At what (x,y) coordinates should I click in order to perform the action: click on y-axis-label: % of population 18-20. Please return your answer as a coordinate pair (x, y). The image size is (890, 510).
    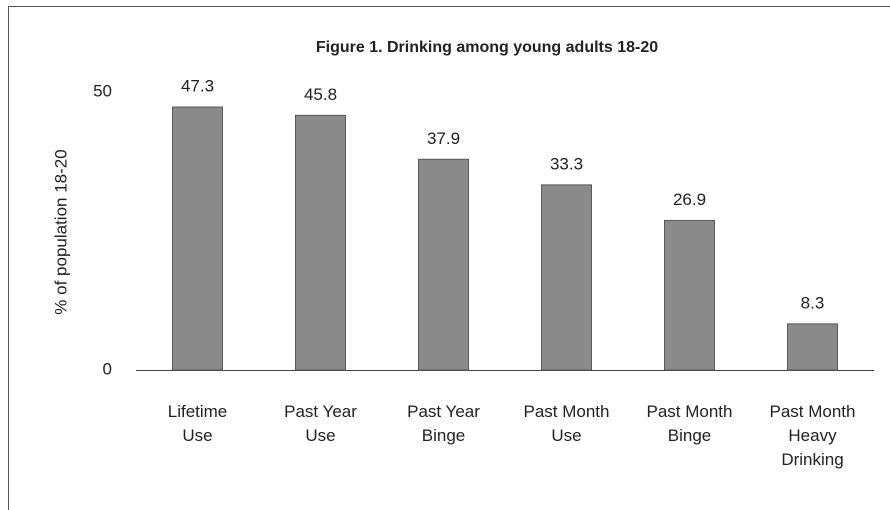
    Looking at the image, I should click on (60, 231).